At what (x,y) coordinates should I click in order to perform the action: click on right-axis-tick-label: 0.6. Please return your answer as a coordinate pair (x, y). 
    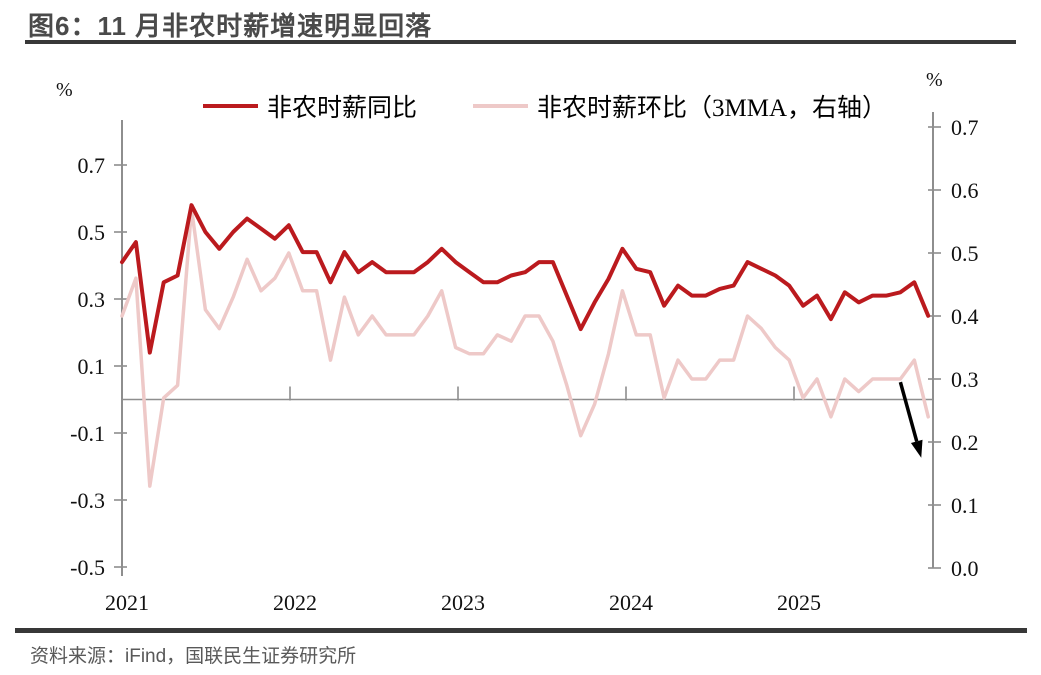
    Looking at the image, I should click on (965, 190).